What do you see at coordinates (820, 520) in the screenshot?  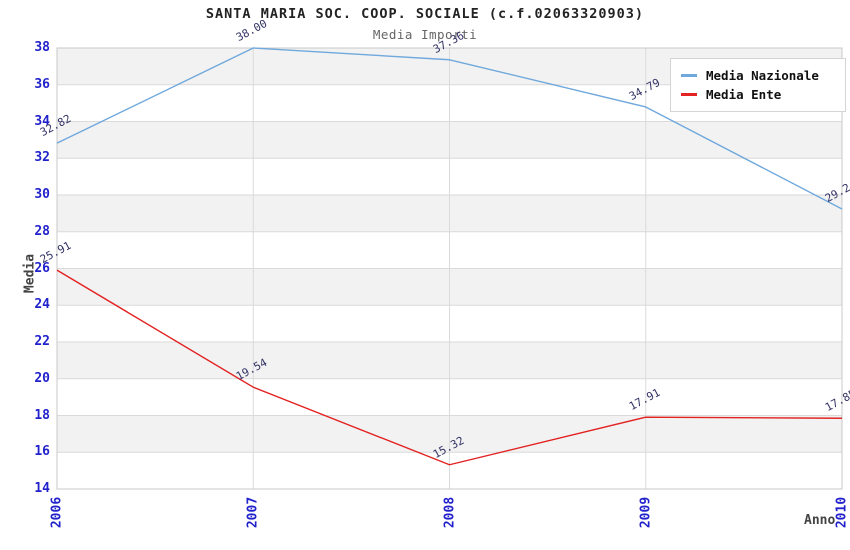 I see `x-axis-title: Anno` at bounding box center [820, 520].